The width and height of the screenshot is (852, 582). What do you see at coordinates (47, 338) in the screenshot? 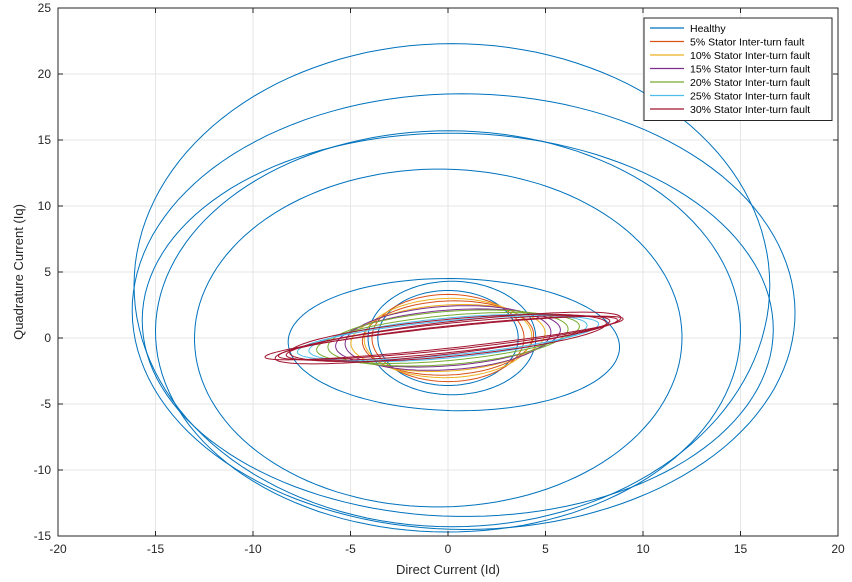
I see `y-tick-label: 0` at bounding box center [47, 338].